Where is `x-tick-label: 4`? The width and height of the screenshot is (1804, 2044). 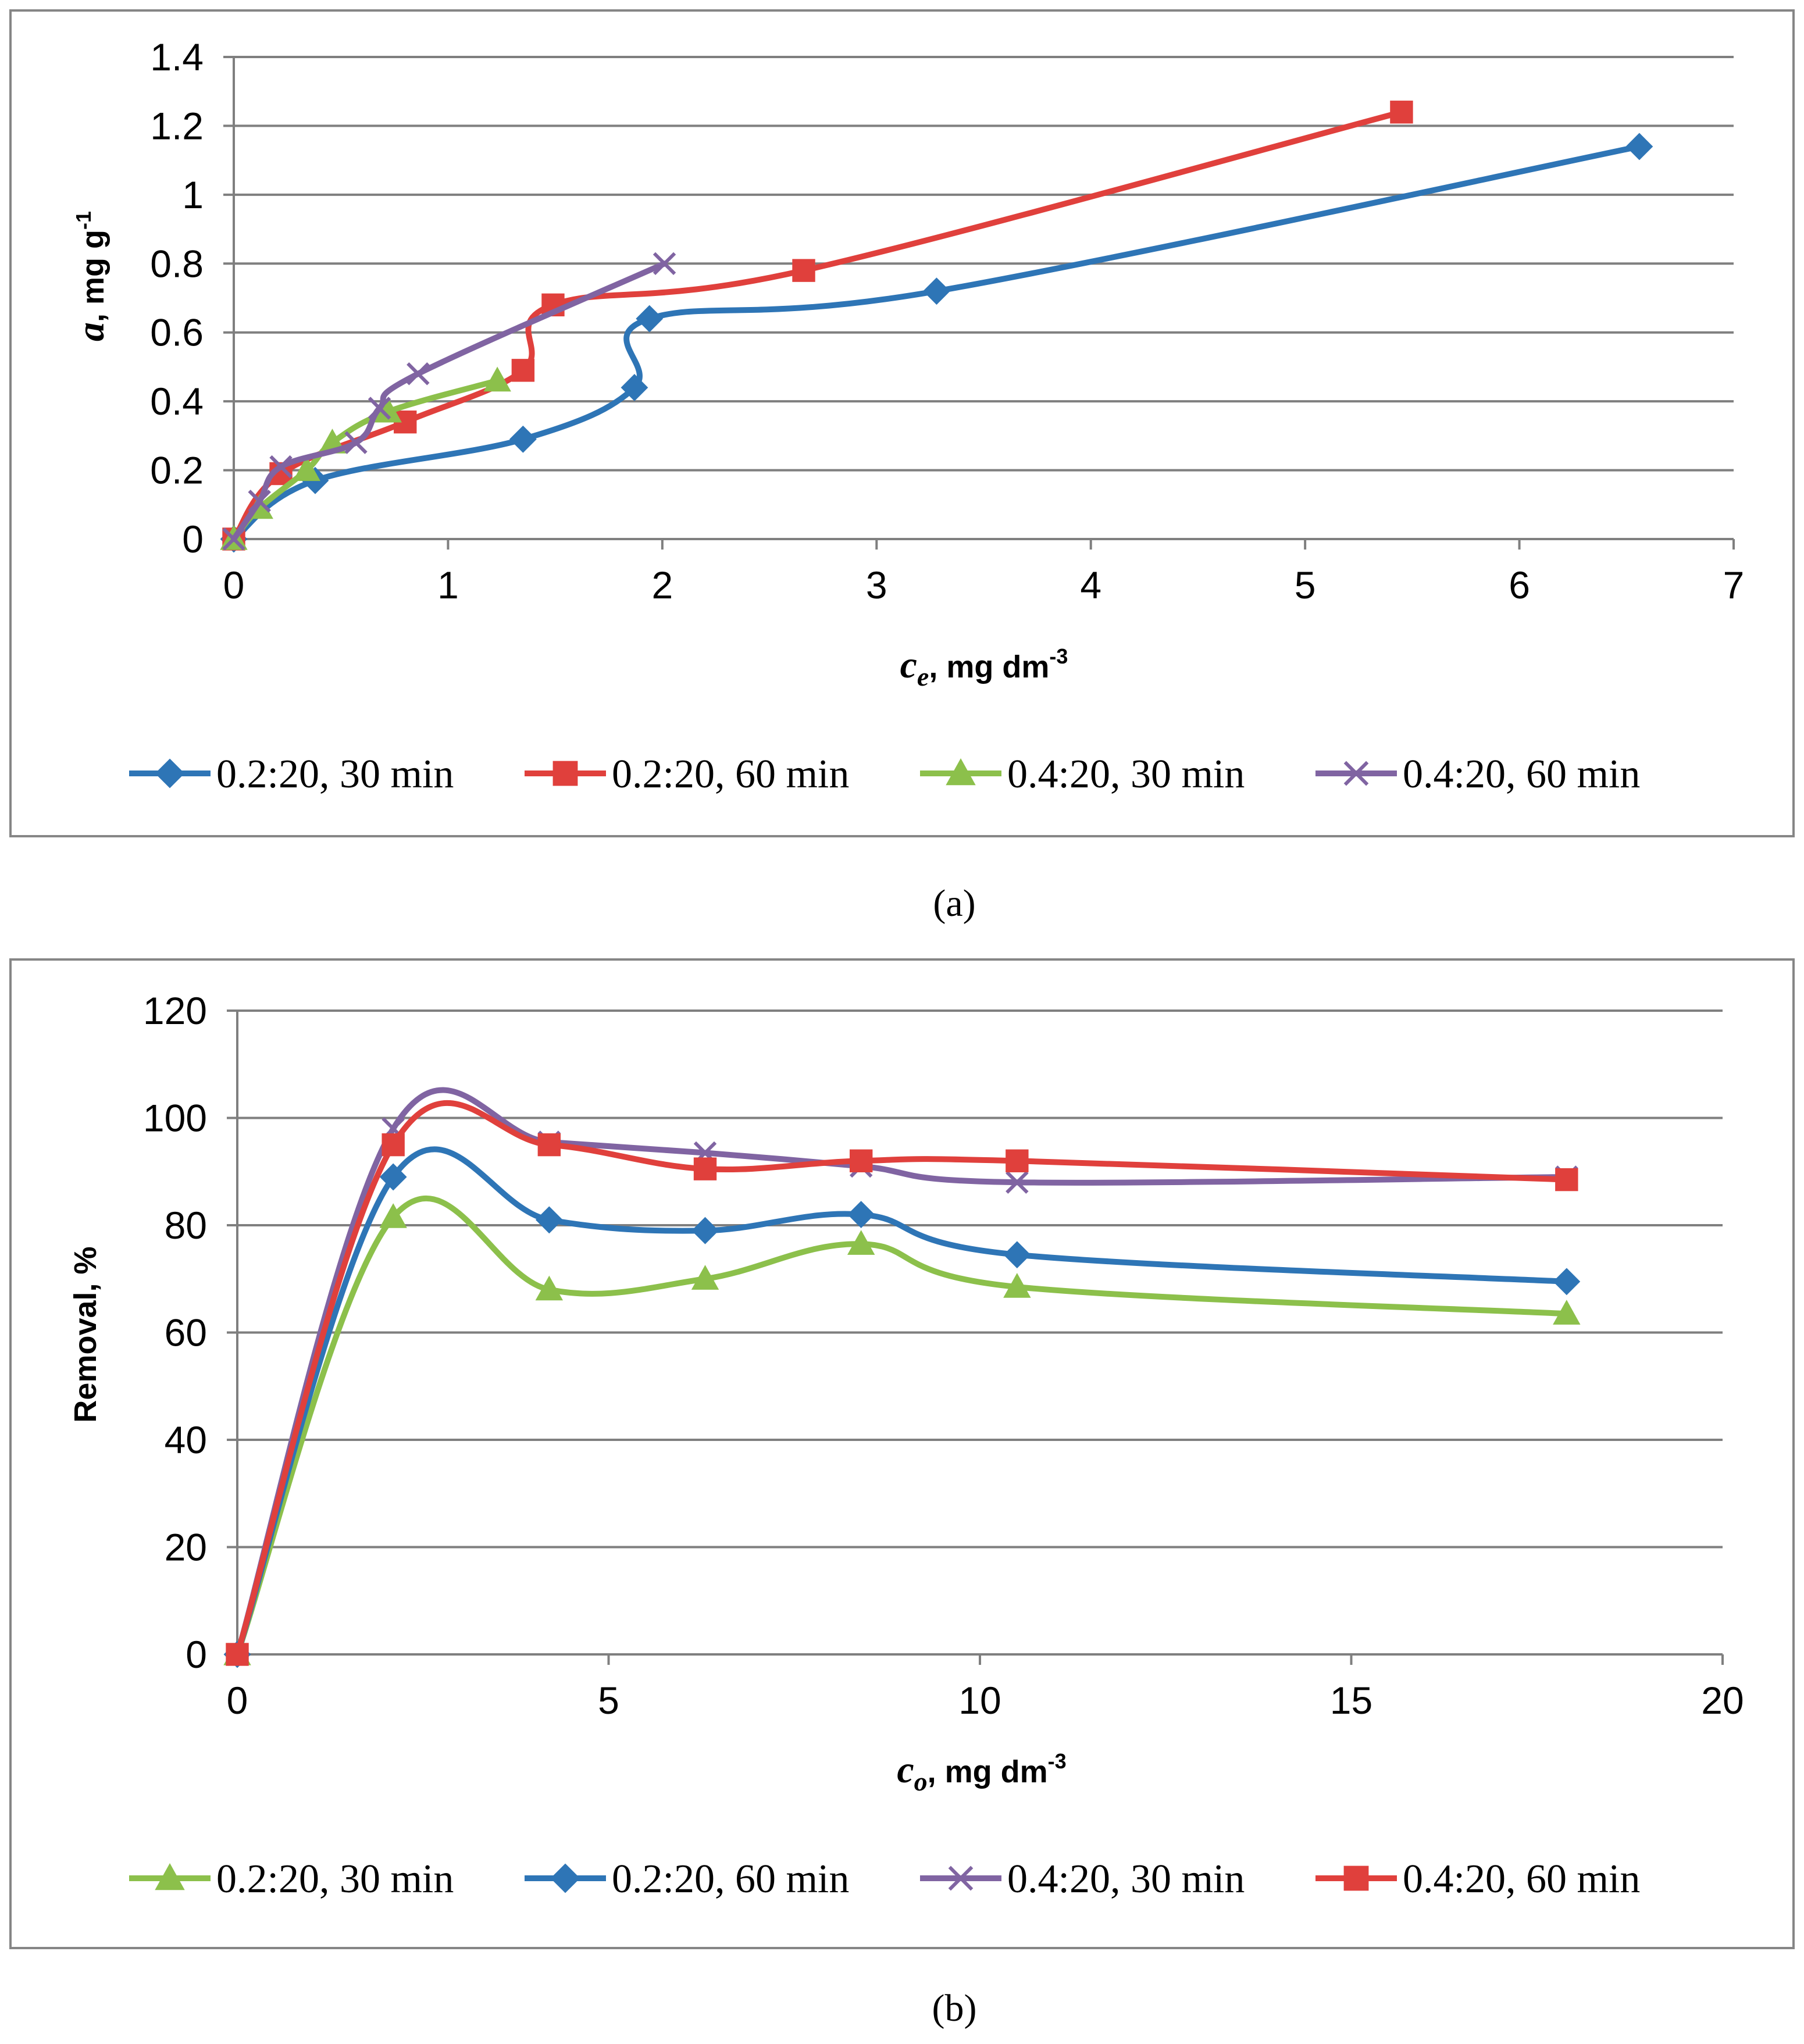 x-tick-label: 4 is located at coordinates (1090, 585).